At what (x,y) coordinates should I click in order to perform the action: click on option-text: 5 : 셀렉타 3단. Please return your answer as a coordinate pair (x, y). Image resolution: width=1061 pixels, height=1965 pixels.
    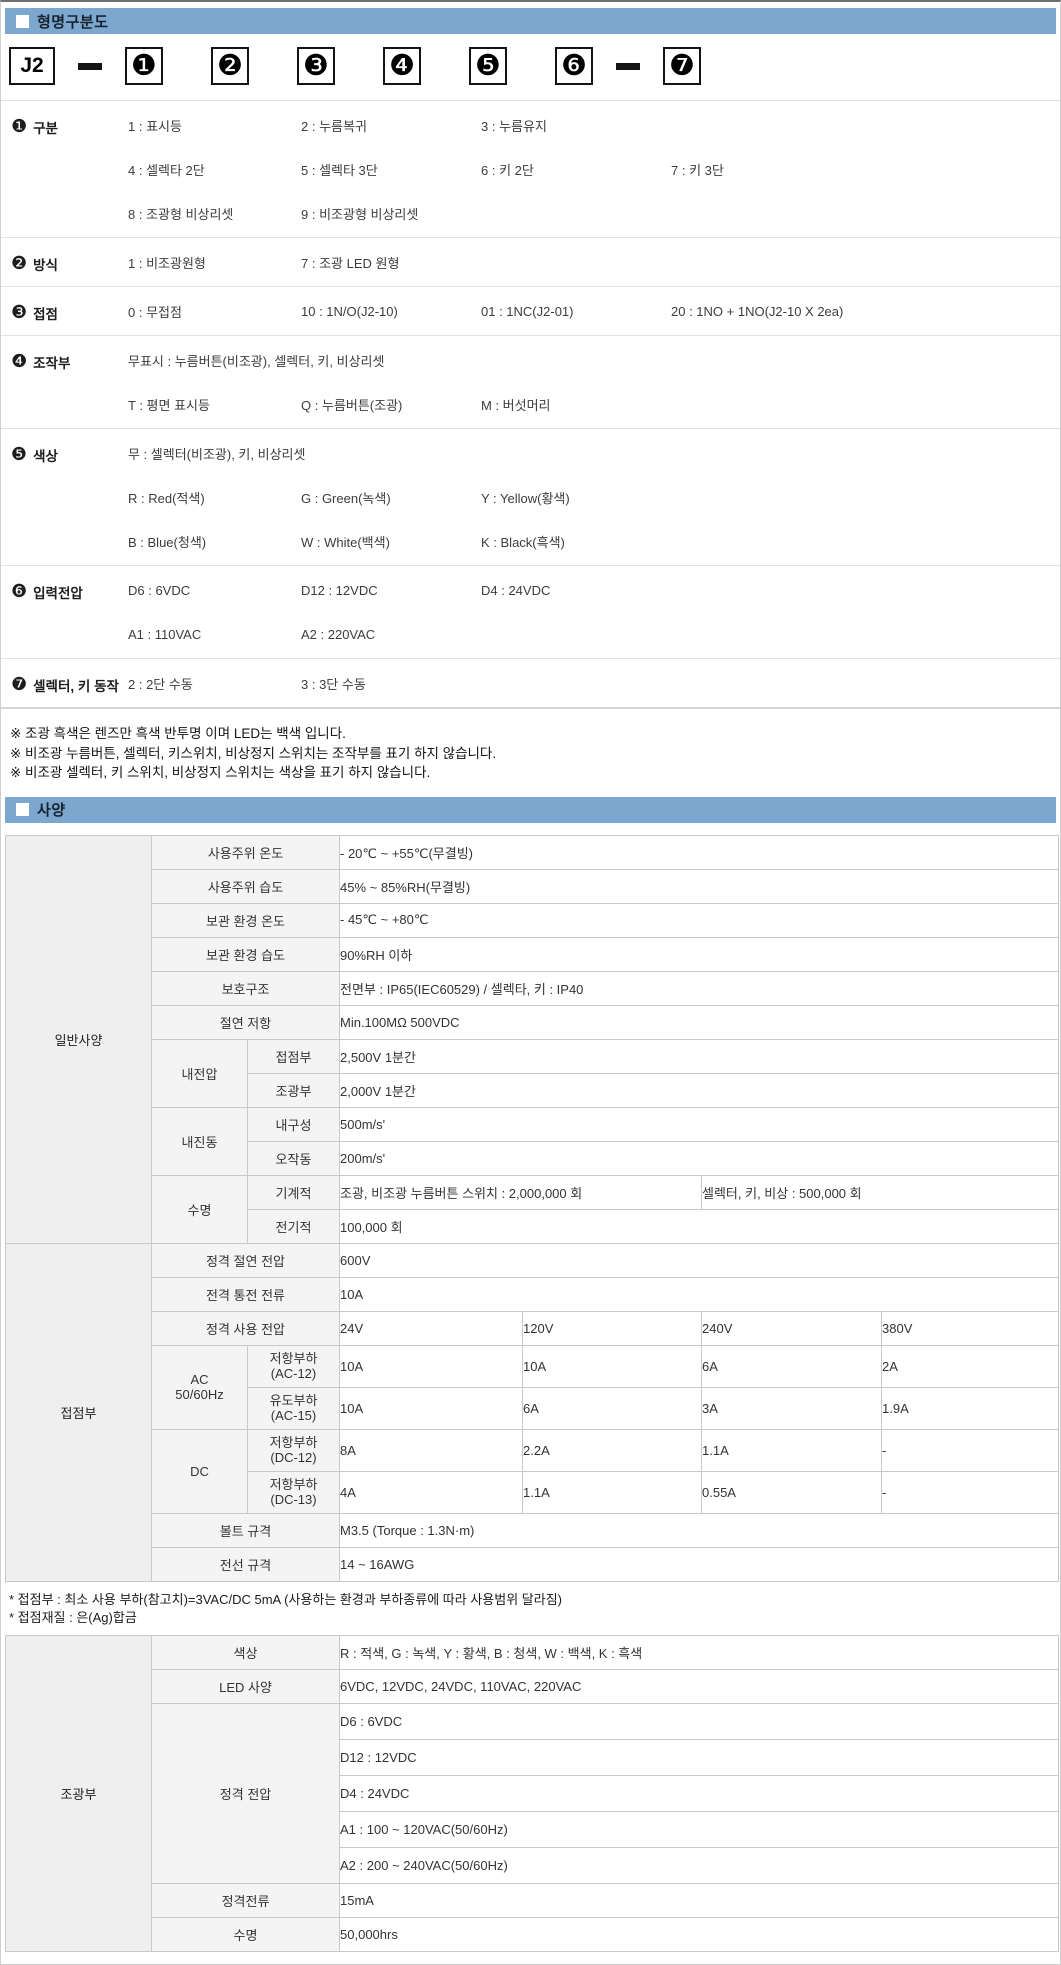
    Looking at the image, I should click on (339, 170).